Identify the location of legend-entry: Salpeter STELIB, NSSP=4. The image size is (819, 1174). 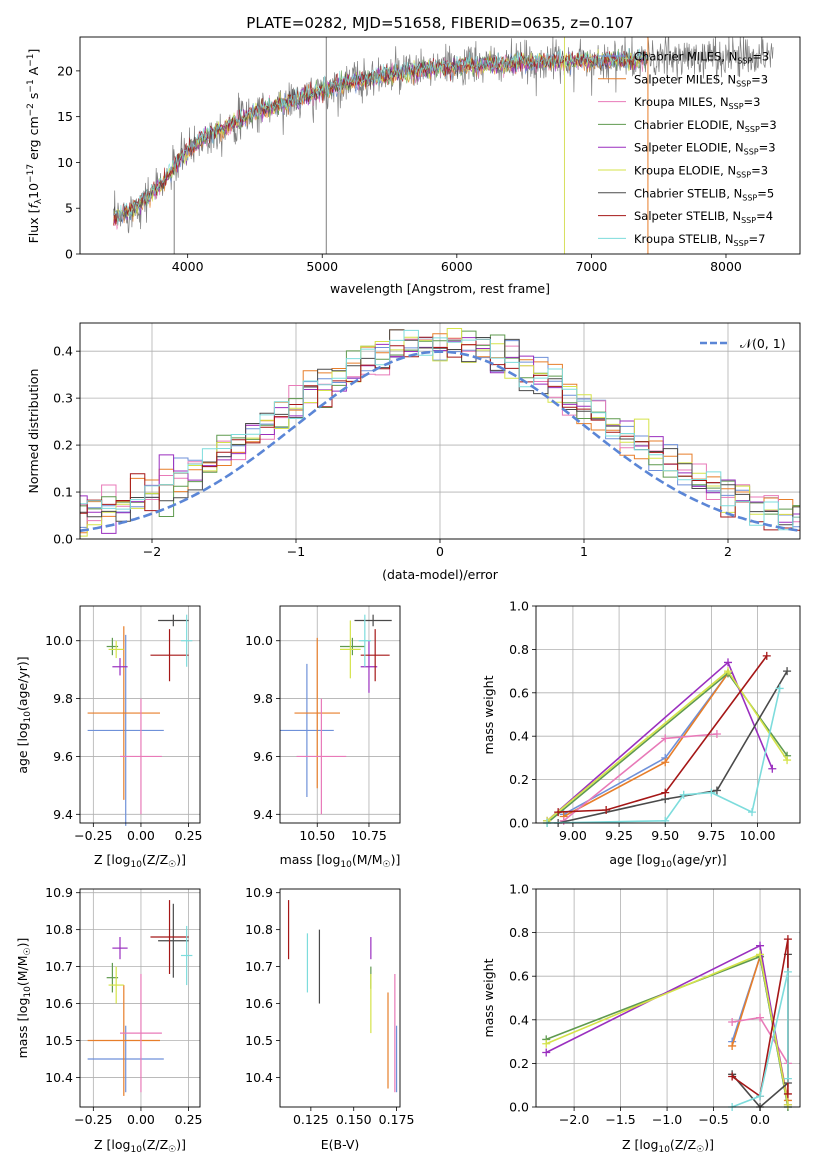
(703, 217).